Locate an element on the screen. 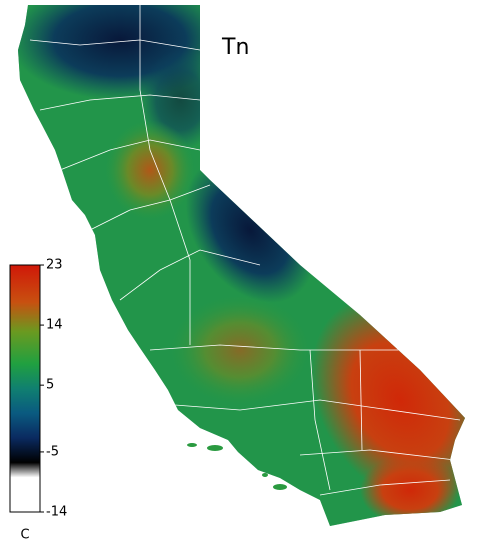  colorbar-tick-label: 23 is located at coordinates (54, 265).